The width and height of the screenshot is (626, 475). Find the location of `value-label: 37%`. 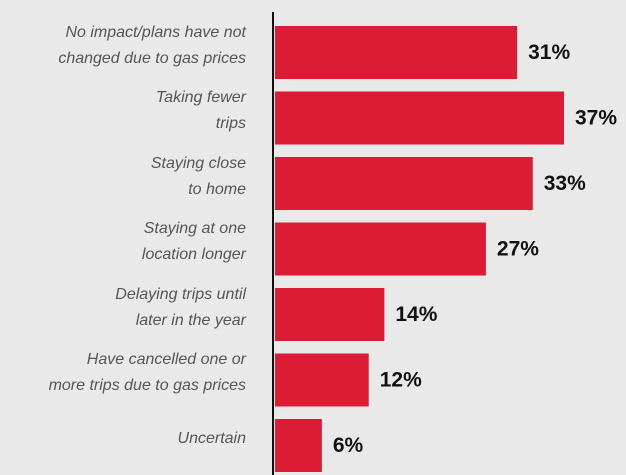

value-label: 37% is located at coordinates (596, 118).